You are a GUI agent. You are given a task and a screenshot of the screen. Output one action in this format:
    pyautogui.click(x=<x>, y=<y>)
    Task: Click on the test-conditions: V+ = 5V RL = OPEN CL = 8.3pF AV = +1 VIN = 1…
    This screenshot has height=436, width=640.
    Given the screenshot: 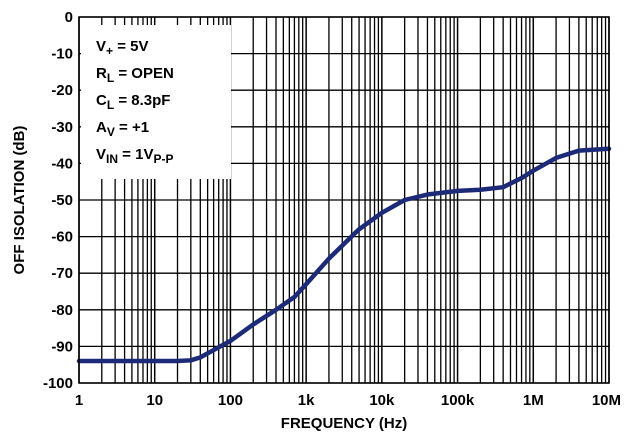 What is the action you would take?
    pyautogui.click(x=135, y=102)
    